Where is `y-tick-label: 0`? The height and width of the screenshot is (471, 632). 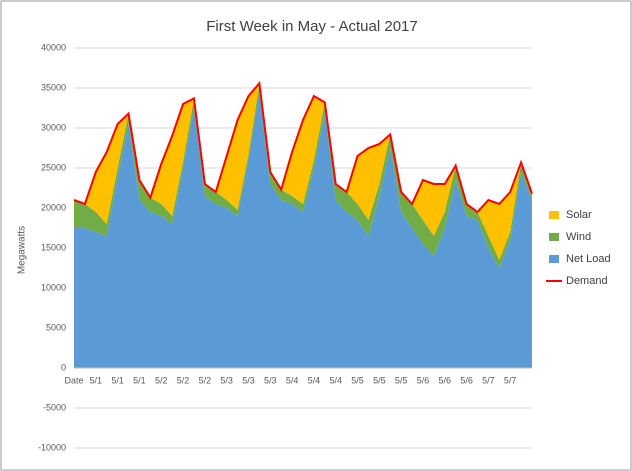
y-tick-label: 0 is located at coordinates (63, 367).